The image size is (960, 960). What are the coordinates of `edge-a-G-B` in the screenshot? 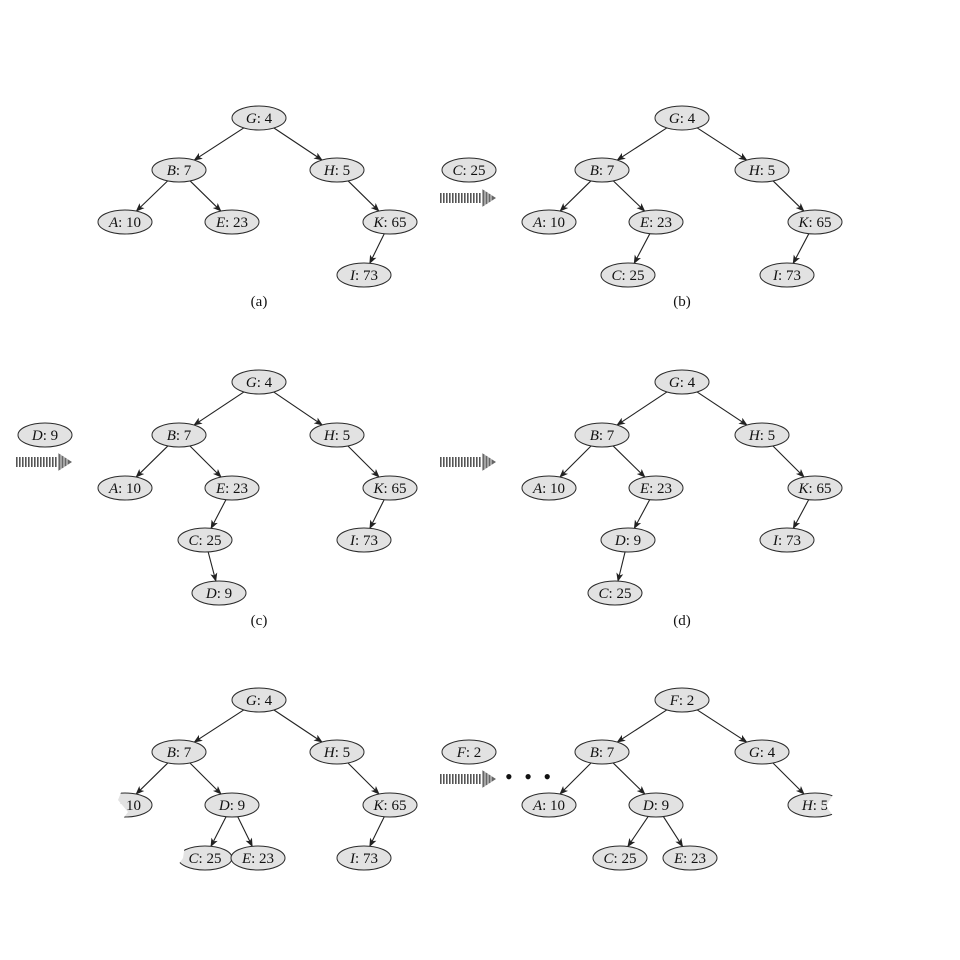 It's located at (219, 144).